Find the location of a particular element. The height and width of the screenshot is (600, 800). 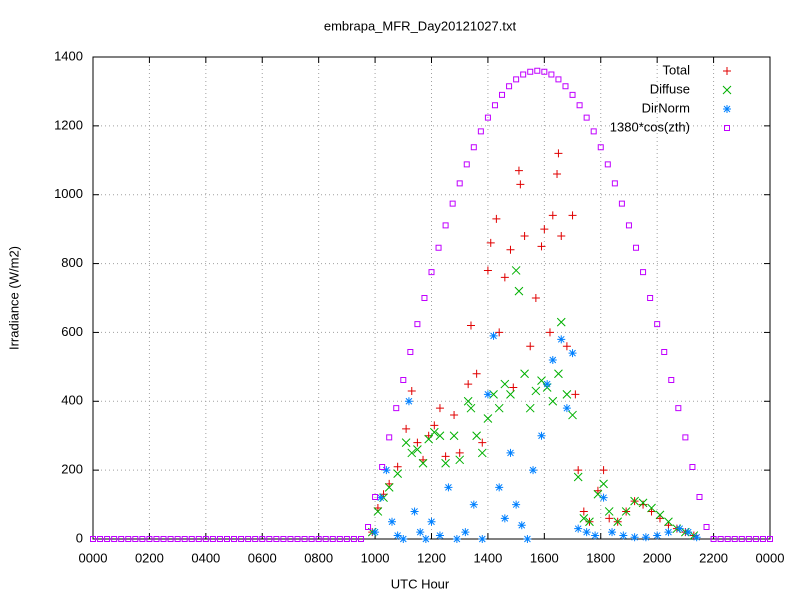

x-tick-label: 1400 is located at coordinates (487, 557).